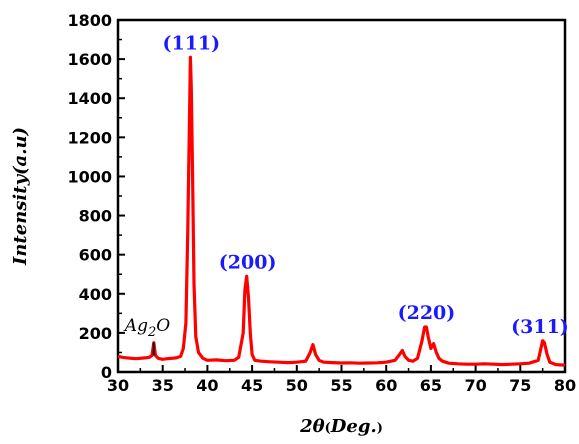 The height and width of the screenshot is (444, 579). Describe the element at coordinates (341, 385) in the screenshot. I see `x-tick-label: 55` at that location.